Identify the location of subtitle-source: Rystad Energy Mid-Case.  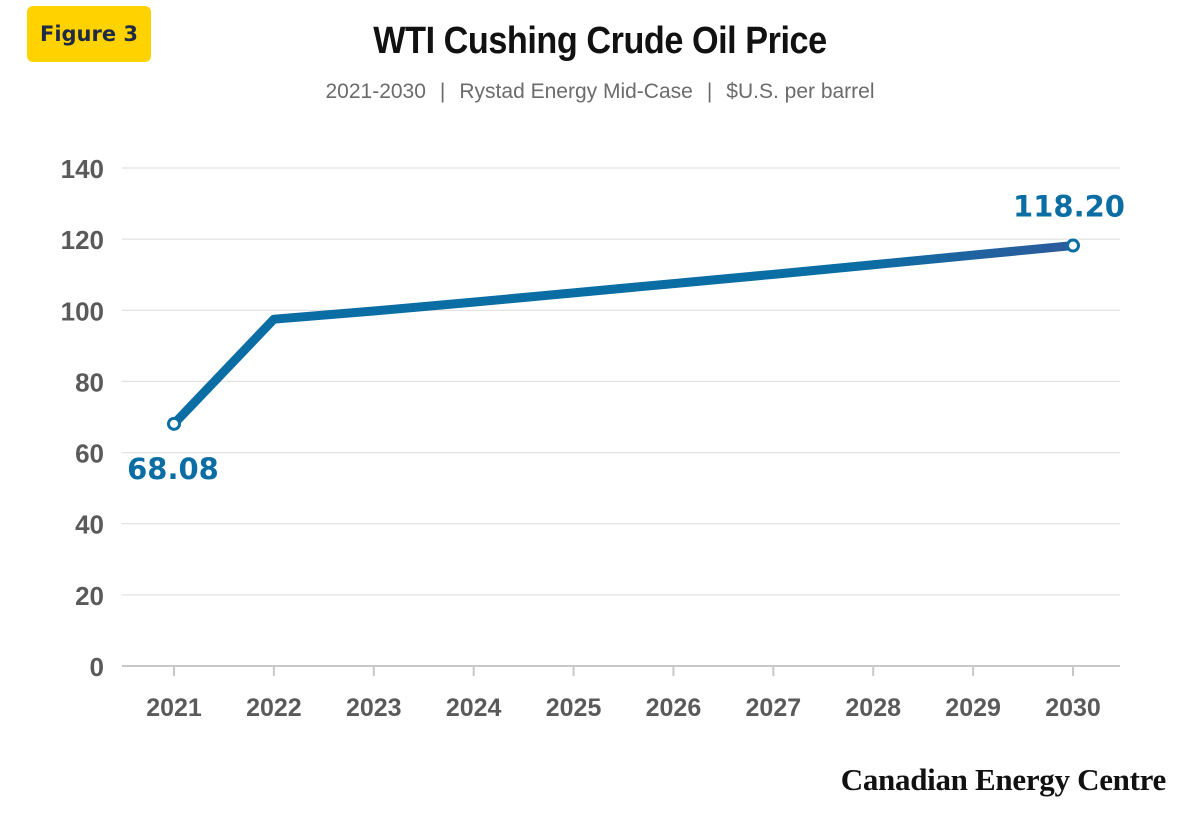
(576, 91).